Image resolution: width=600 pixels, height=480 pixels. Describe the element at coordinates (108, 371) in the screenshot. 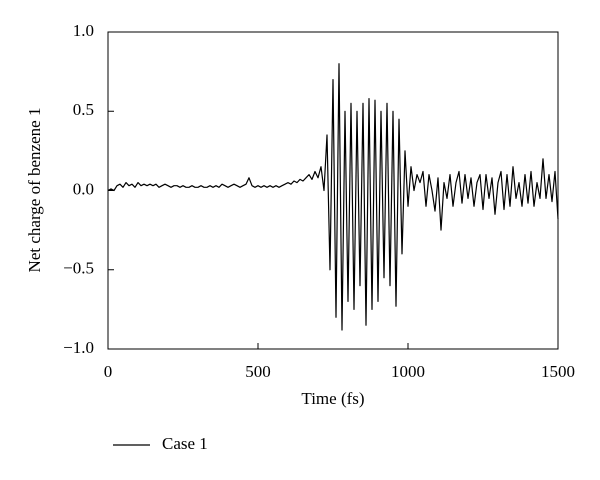

I see `x-tick-label: 0` at that location.